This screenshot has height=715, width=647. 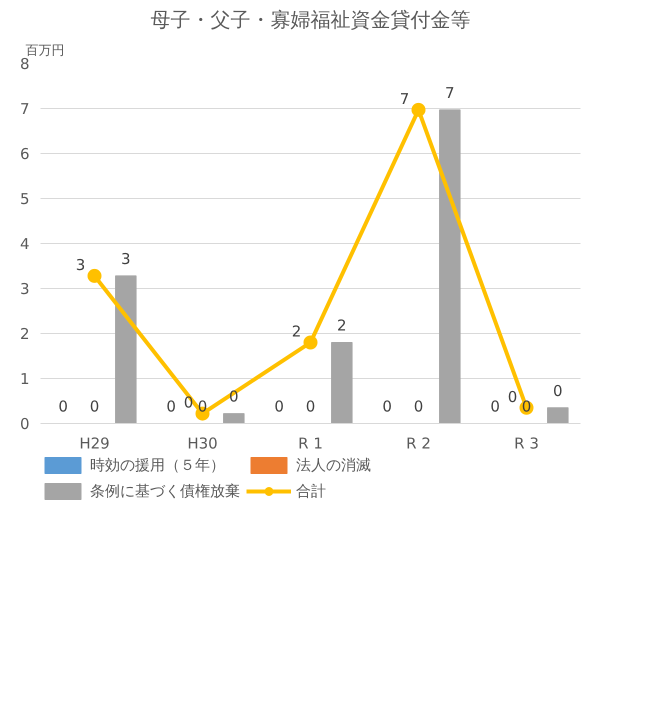 What do you see at coordinates (25, 154) in the screenshot?
I see `y-tick-label: 6` at bounding box center [25, 154].